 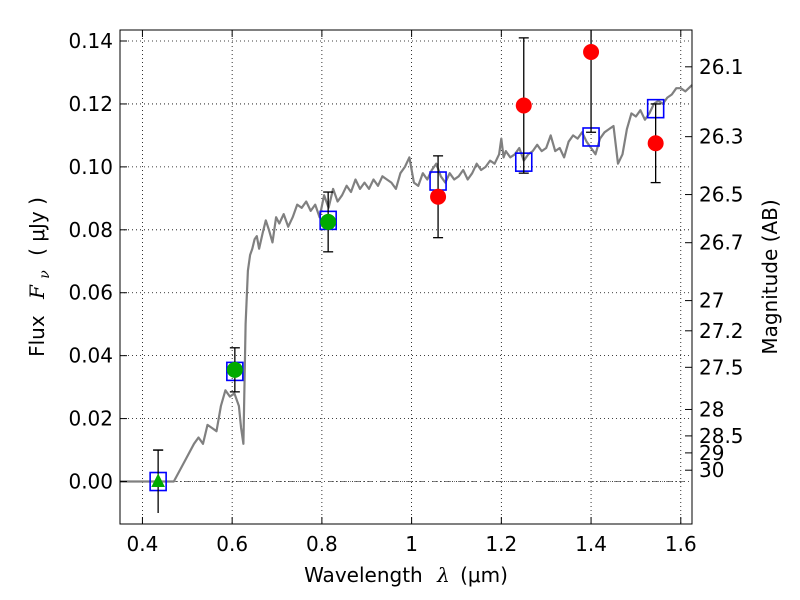 I want to click on y-tick-label: 0.14, so click(x=90, y=41).